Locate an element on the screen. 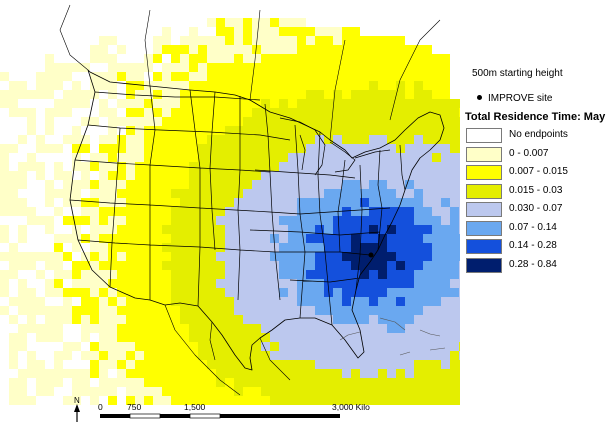 The width and height of the screenshot is (609, 427). improve-site-legend: IMPROVE site is located at coordinates (512, 98).